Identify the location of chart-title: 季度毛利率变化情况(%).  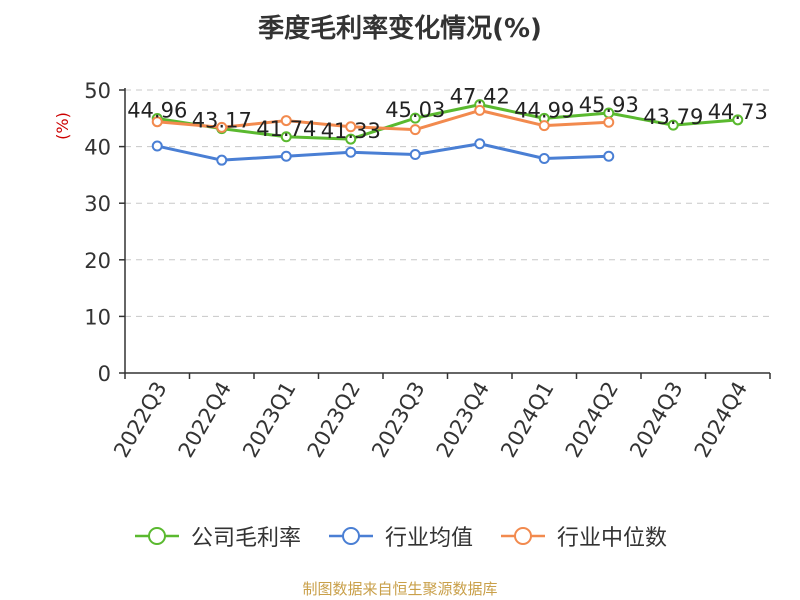
(400, 29).